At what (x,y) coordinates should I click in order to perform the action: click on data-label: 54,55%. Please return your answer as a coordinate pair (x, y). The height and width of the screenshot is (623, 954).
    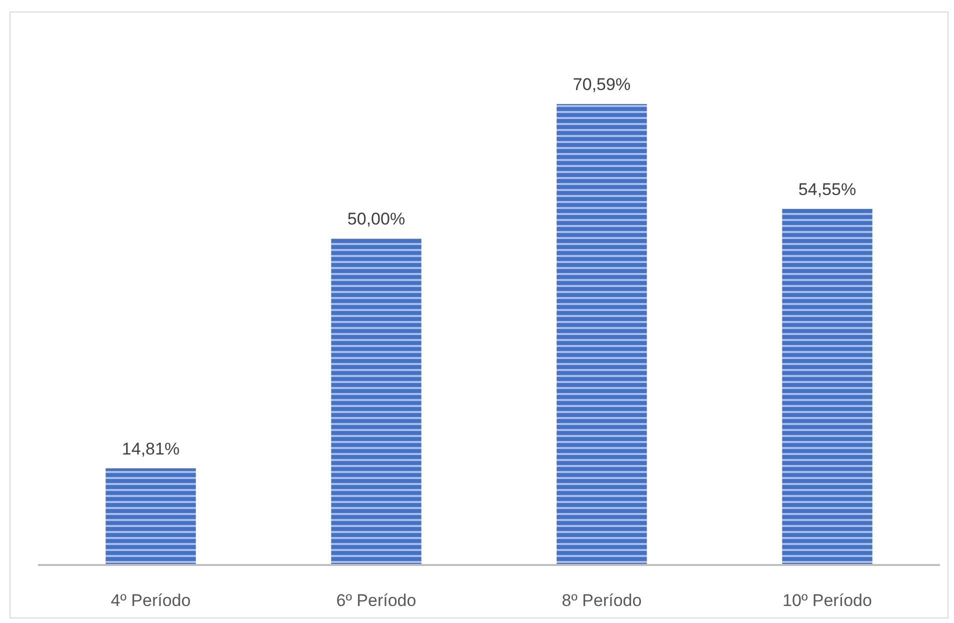
    Looking at the image, I should click on (827, 189).